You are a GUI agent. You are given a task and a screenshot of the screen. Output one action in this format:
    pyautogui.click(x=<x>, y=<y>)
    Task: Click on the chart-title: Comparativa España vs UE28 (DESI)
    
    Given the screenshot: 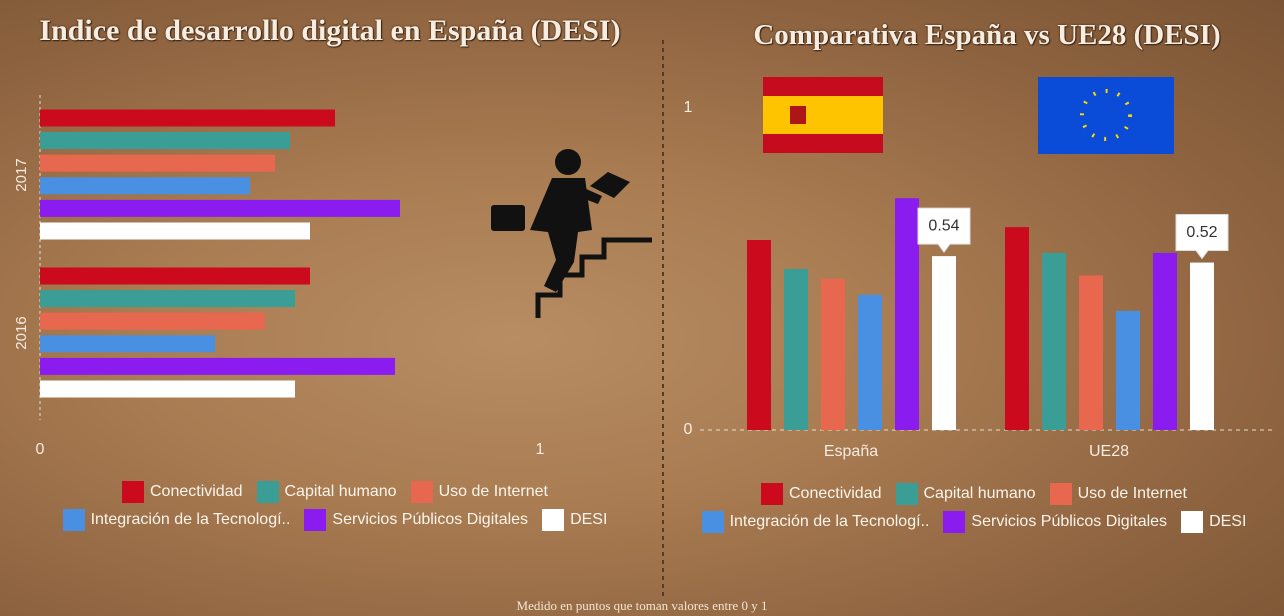 What is the action you would take?
    pyautogui.click(x=987, y=35)
    